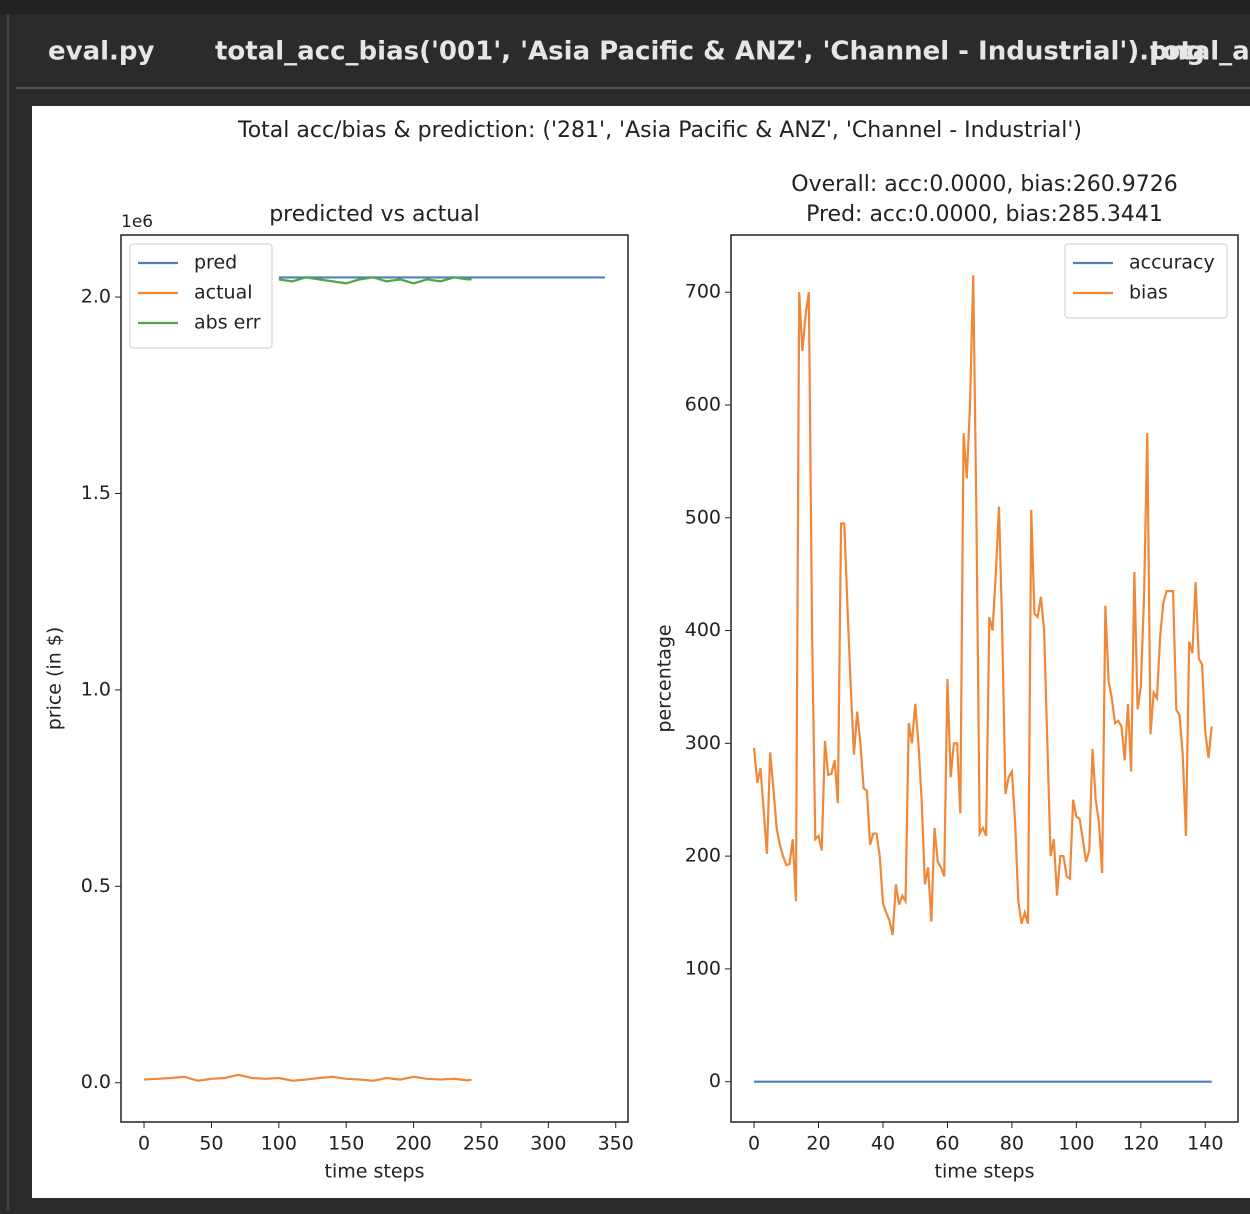  Describe the element at coordinates (96, 689) in the screenshot. I see `y-tick-label: 1.0` at that location.